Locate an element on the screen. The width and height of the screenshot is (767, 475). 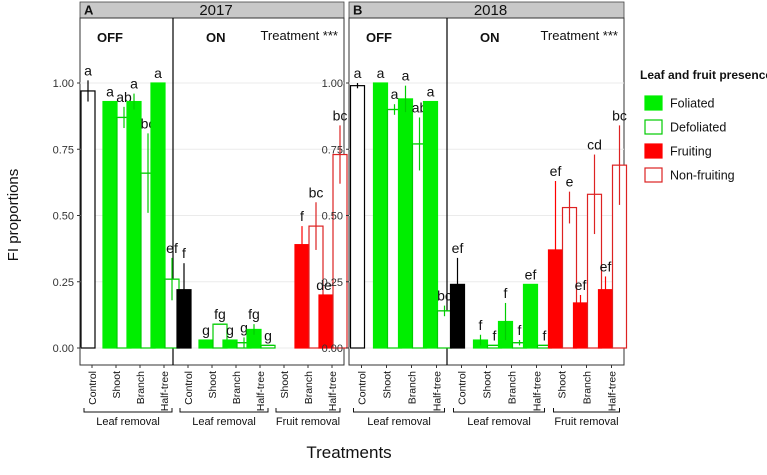
significance-letter: cd is located at coordinates (594, 145).